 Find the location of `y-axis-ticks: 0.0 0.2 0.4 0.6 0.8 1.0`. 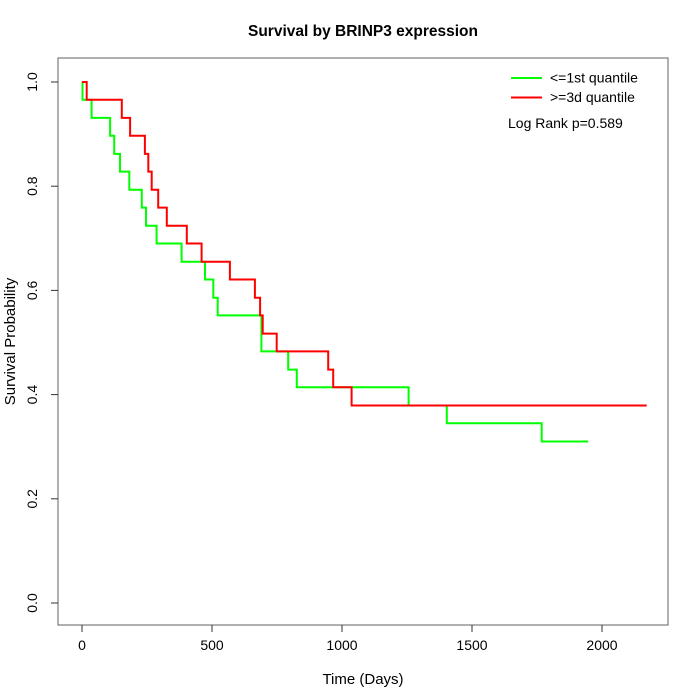

y-axis-ticks: 0.0 0.2 0.4 0.6 0.8 1.0 is located at coordinates (41, 342).